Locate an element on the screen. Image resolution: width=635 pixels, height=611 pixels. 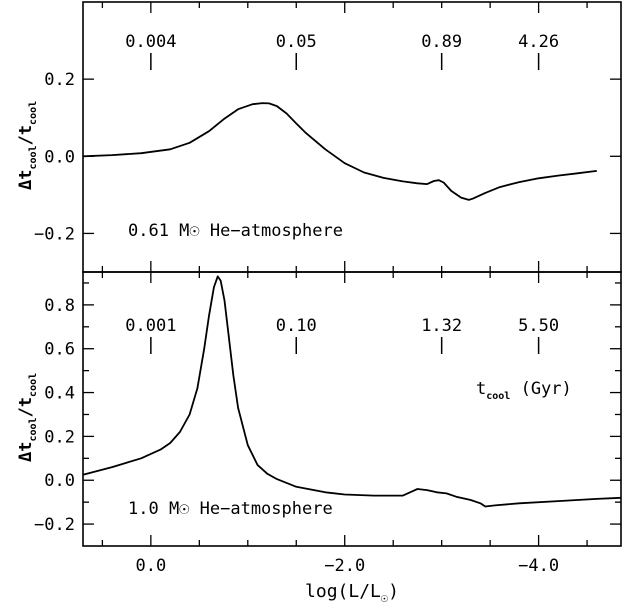
x-axis-label: log(L/L☉) is located at coordinates (352, 593).